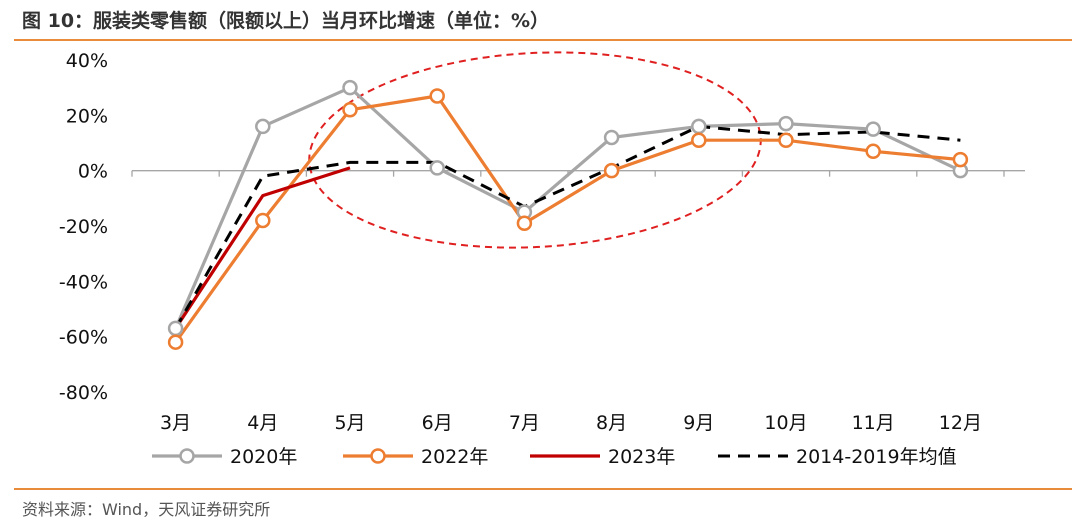 The image size is (1080, 529). Describe the element at coordinates (83, 338) in the screenshot. I see `y-tick-label: -60%` at that location.